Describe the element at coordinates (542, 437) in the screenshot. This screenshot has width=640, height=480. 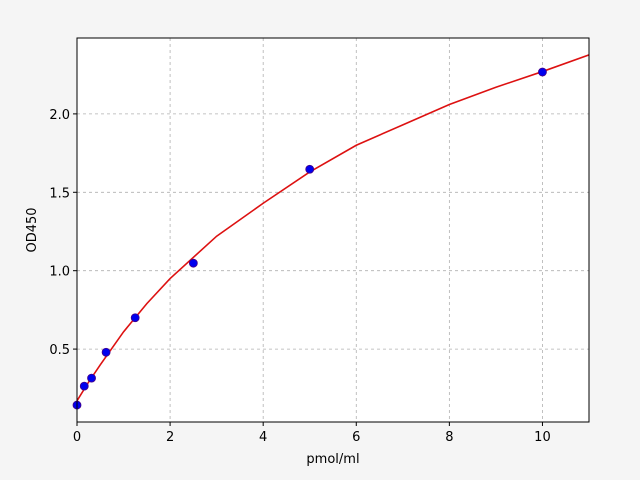
I see `x-tick-label: 10` at that location.